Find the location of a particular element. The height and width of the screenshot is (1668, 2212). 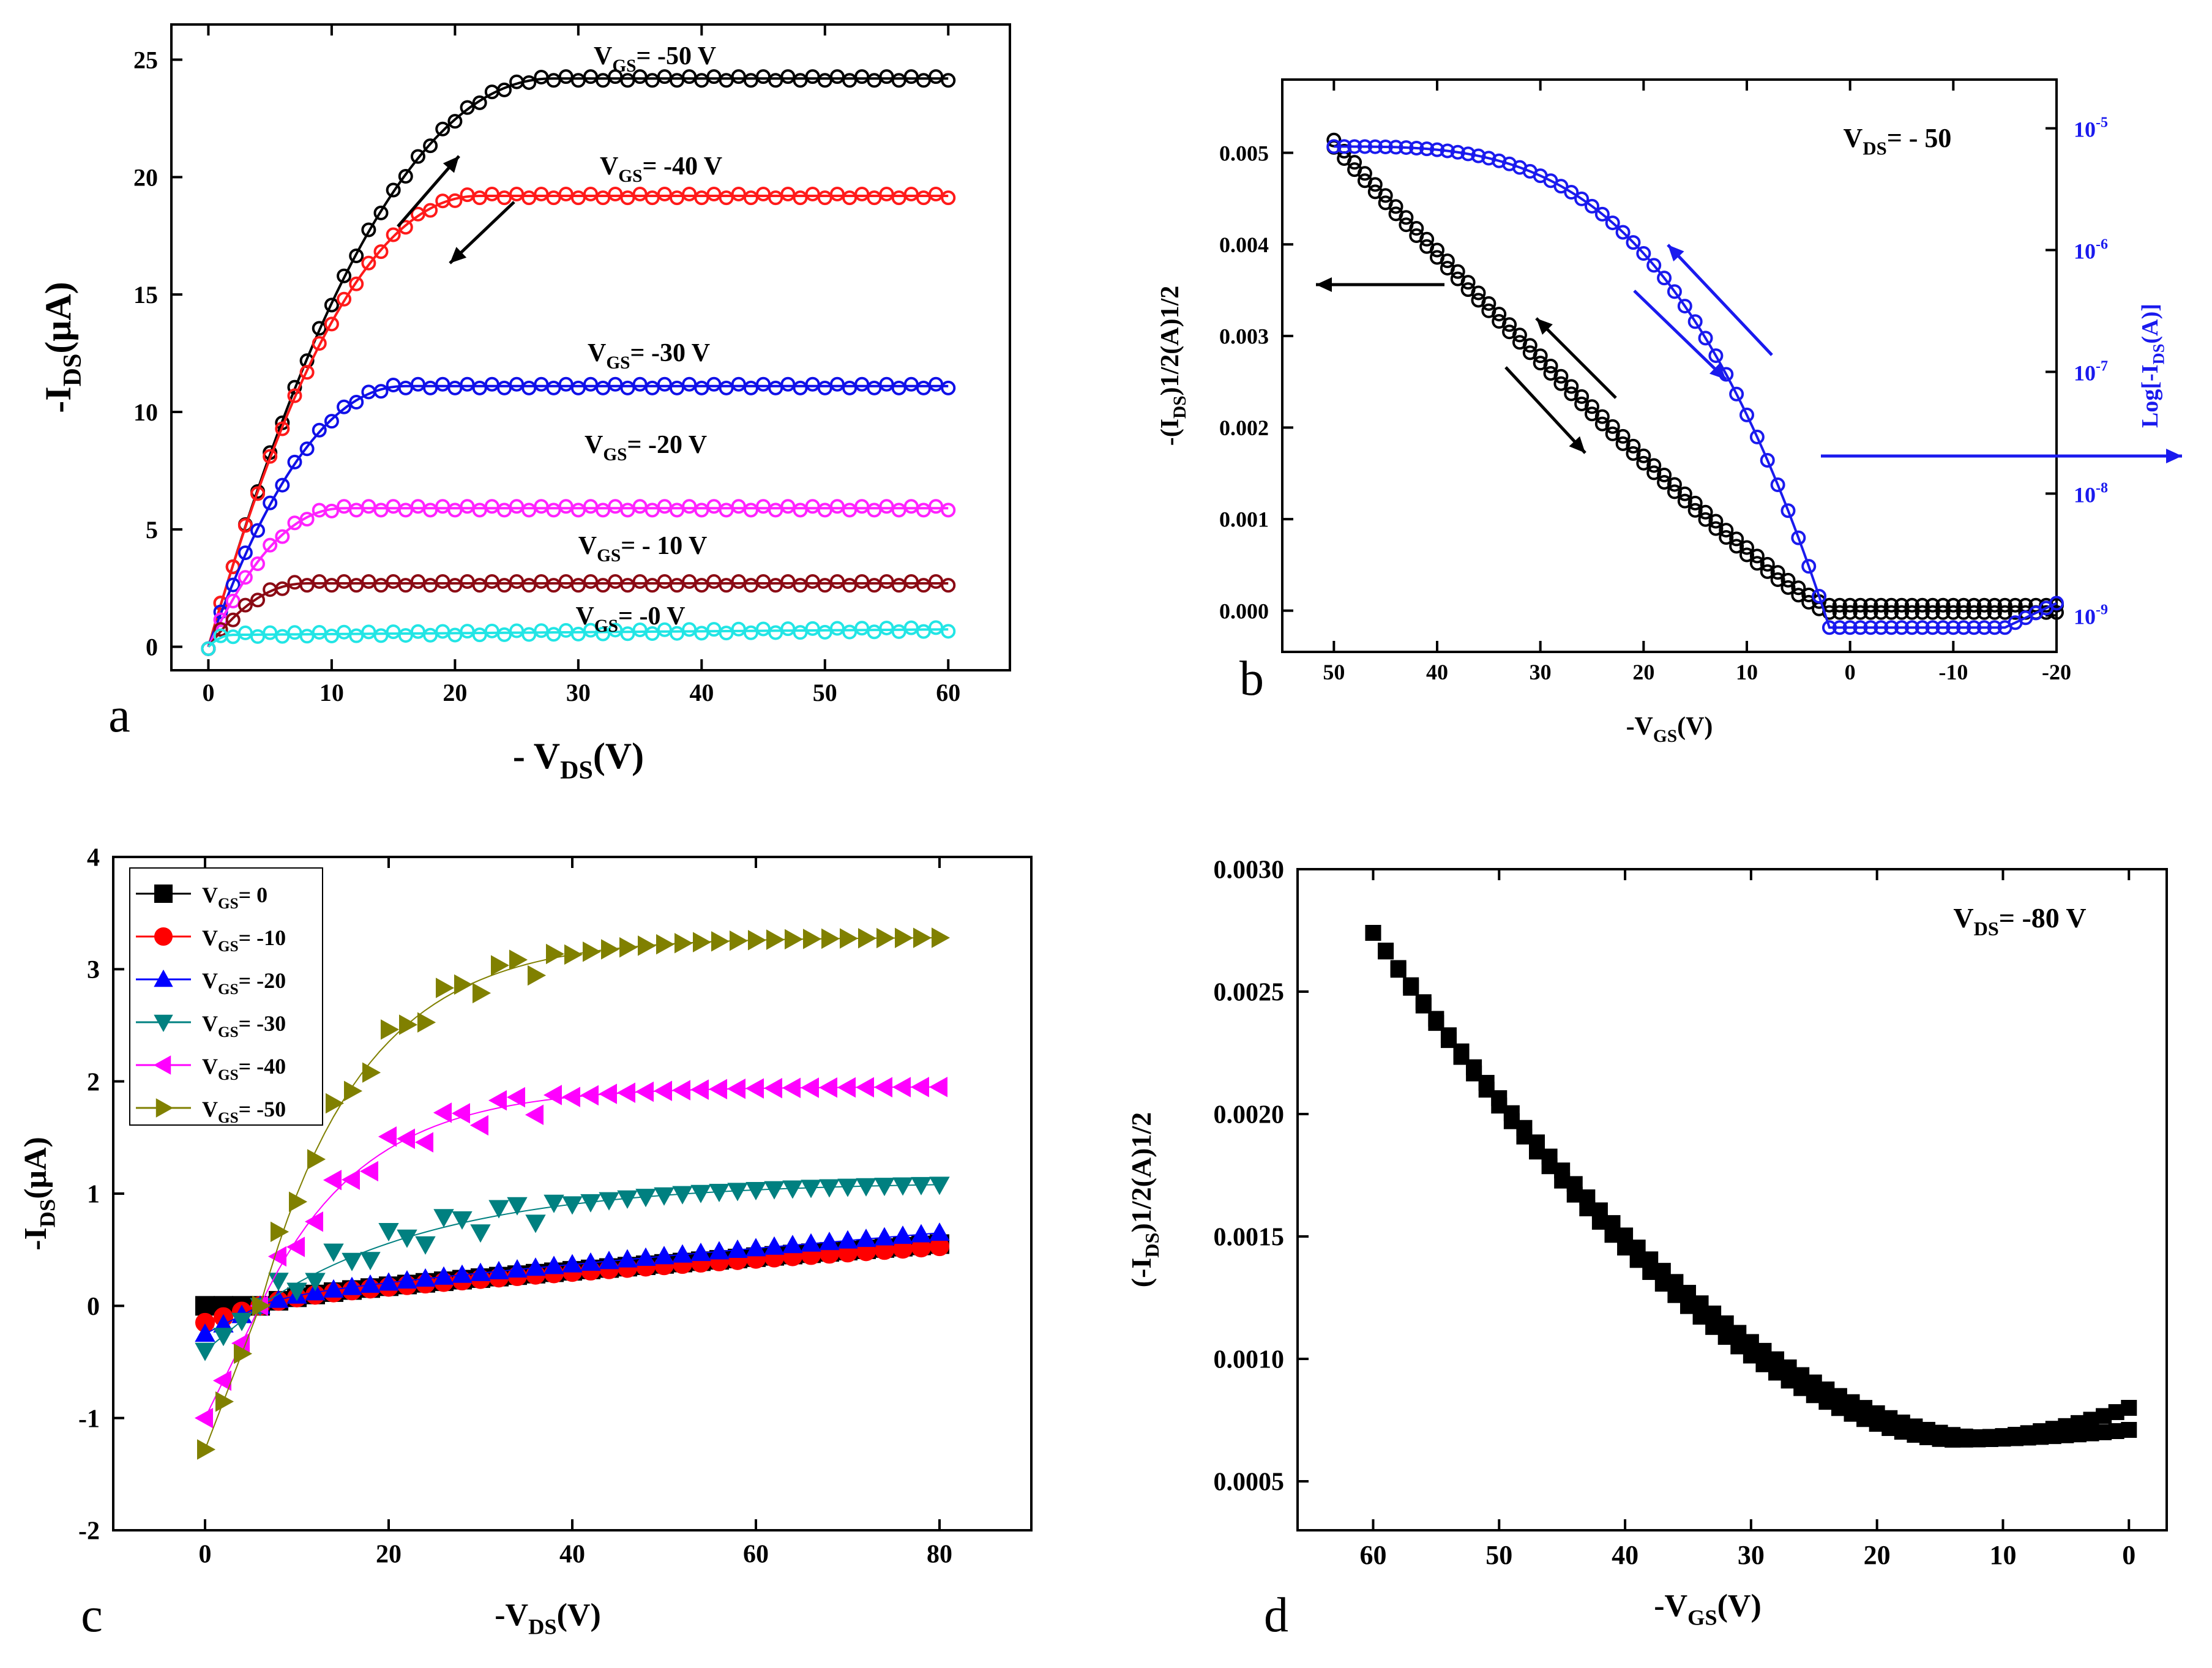

panel-c-y-axis-label: -IDS(μA) is located at coordinates (39, 1194).